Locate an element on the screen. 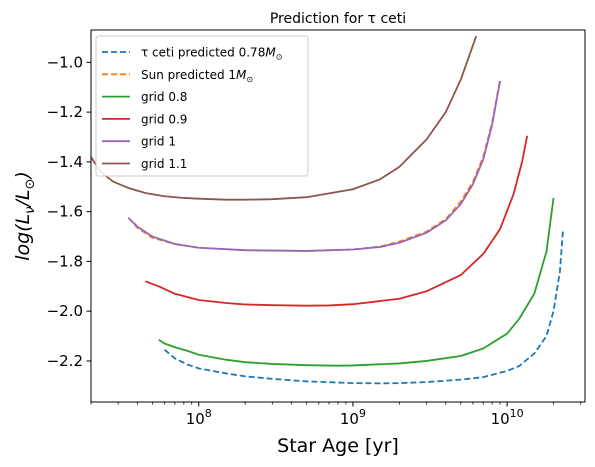 Image resolution: width=595 pixels, height=467 pixels. y-tick-label: −1.6 is located at coordinates (65, 212).